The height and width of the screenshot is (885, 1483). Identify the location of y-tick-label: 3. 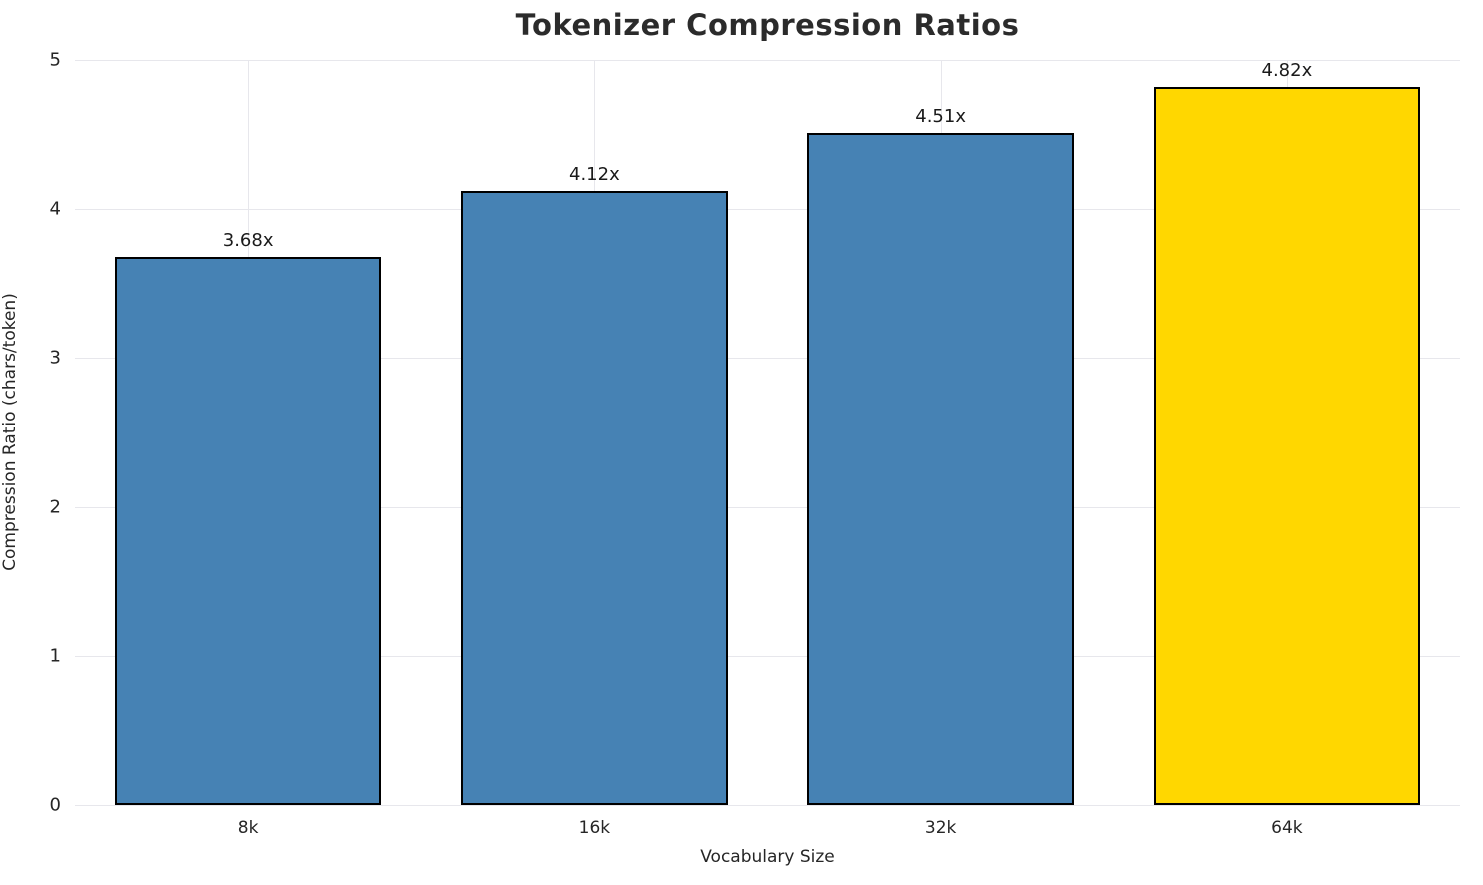
(55, 358).